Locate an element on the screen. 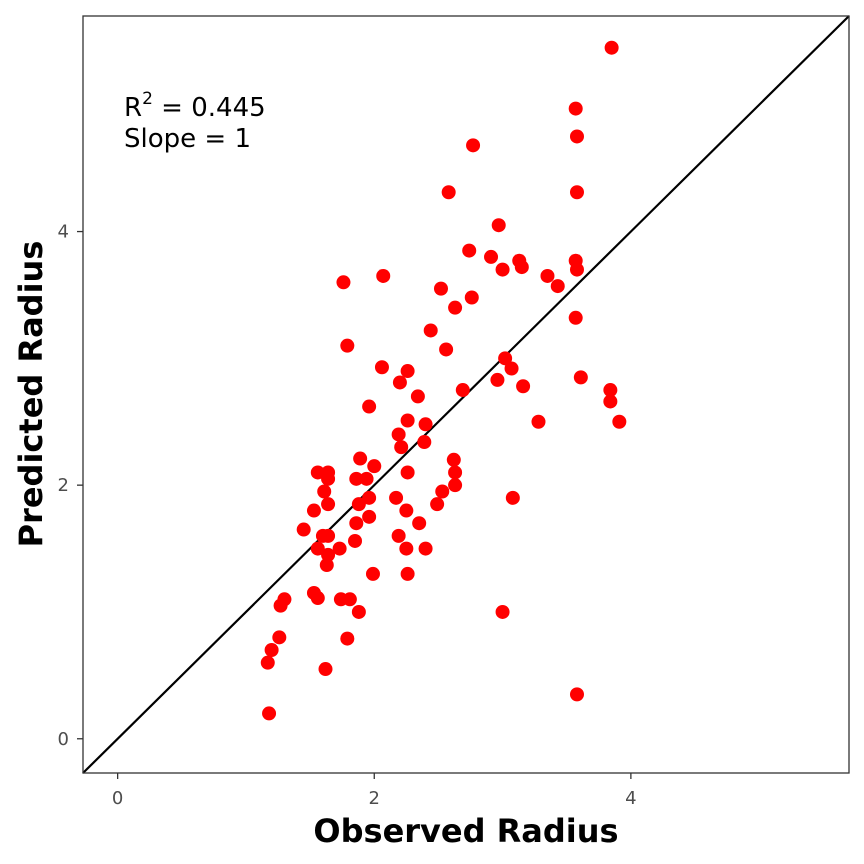 The height and width of the screenshot is (864, 864). annotation-r2-label: R is located at coordinates (133, 108).